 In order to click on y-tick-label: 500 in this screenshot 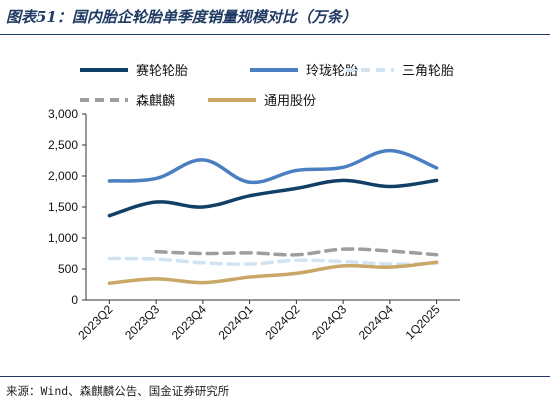, I will do `click(68, 269)`.